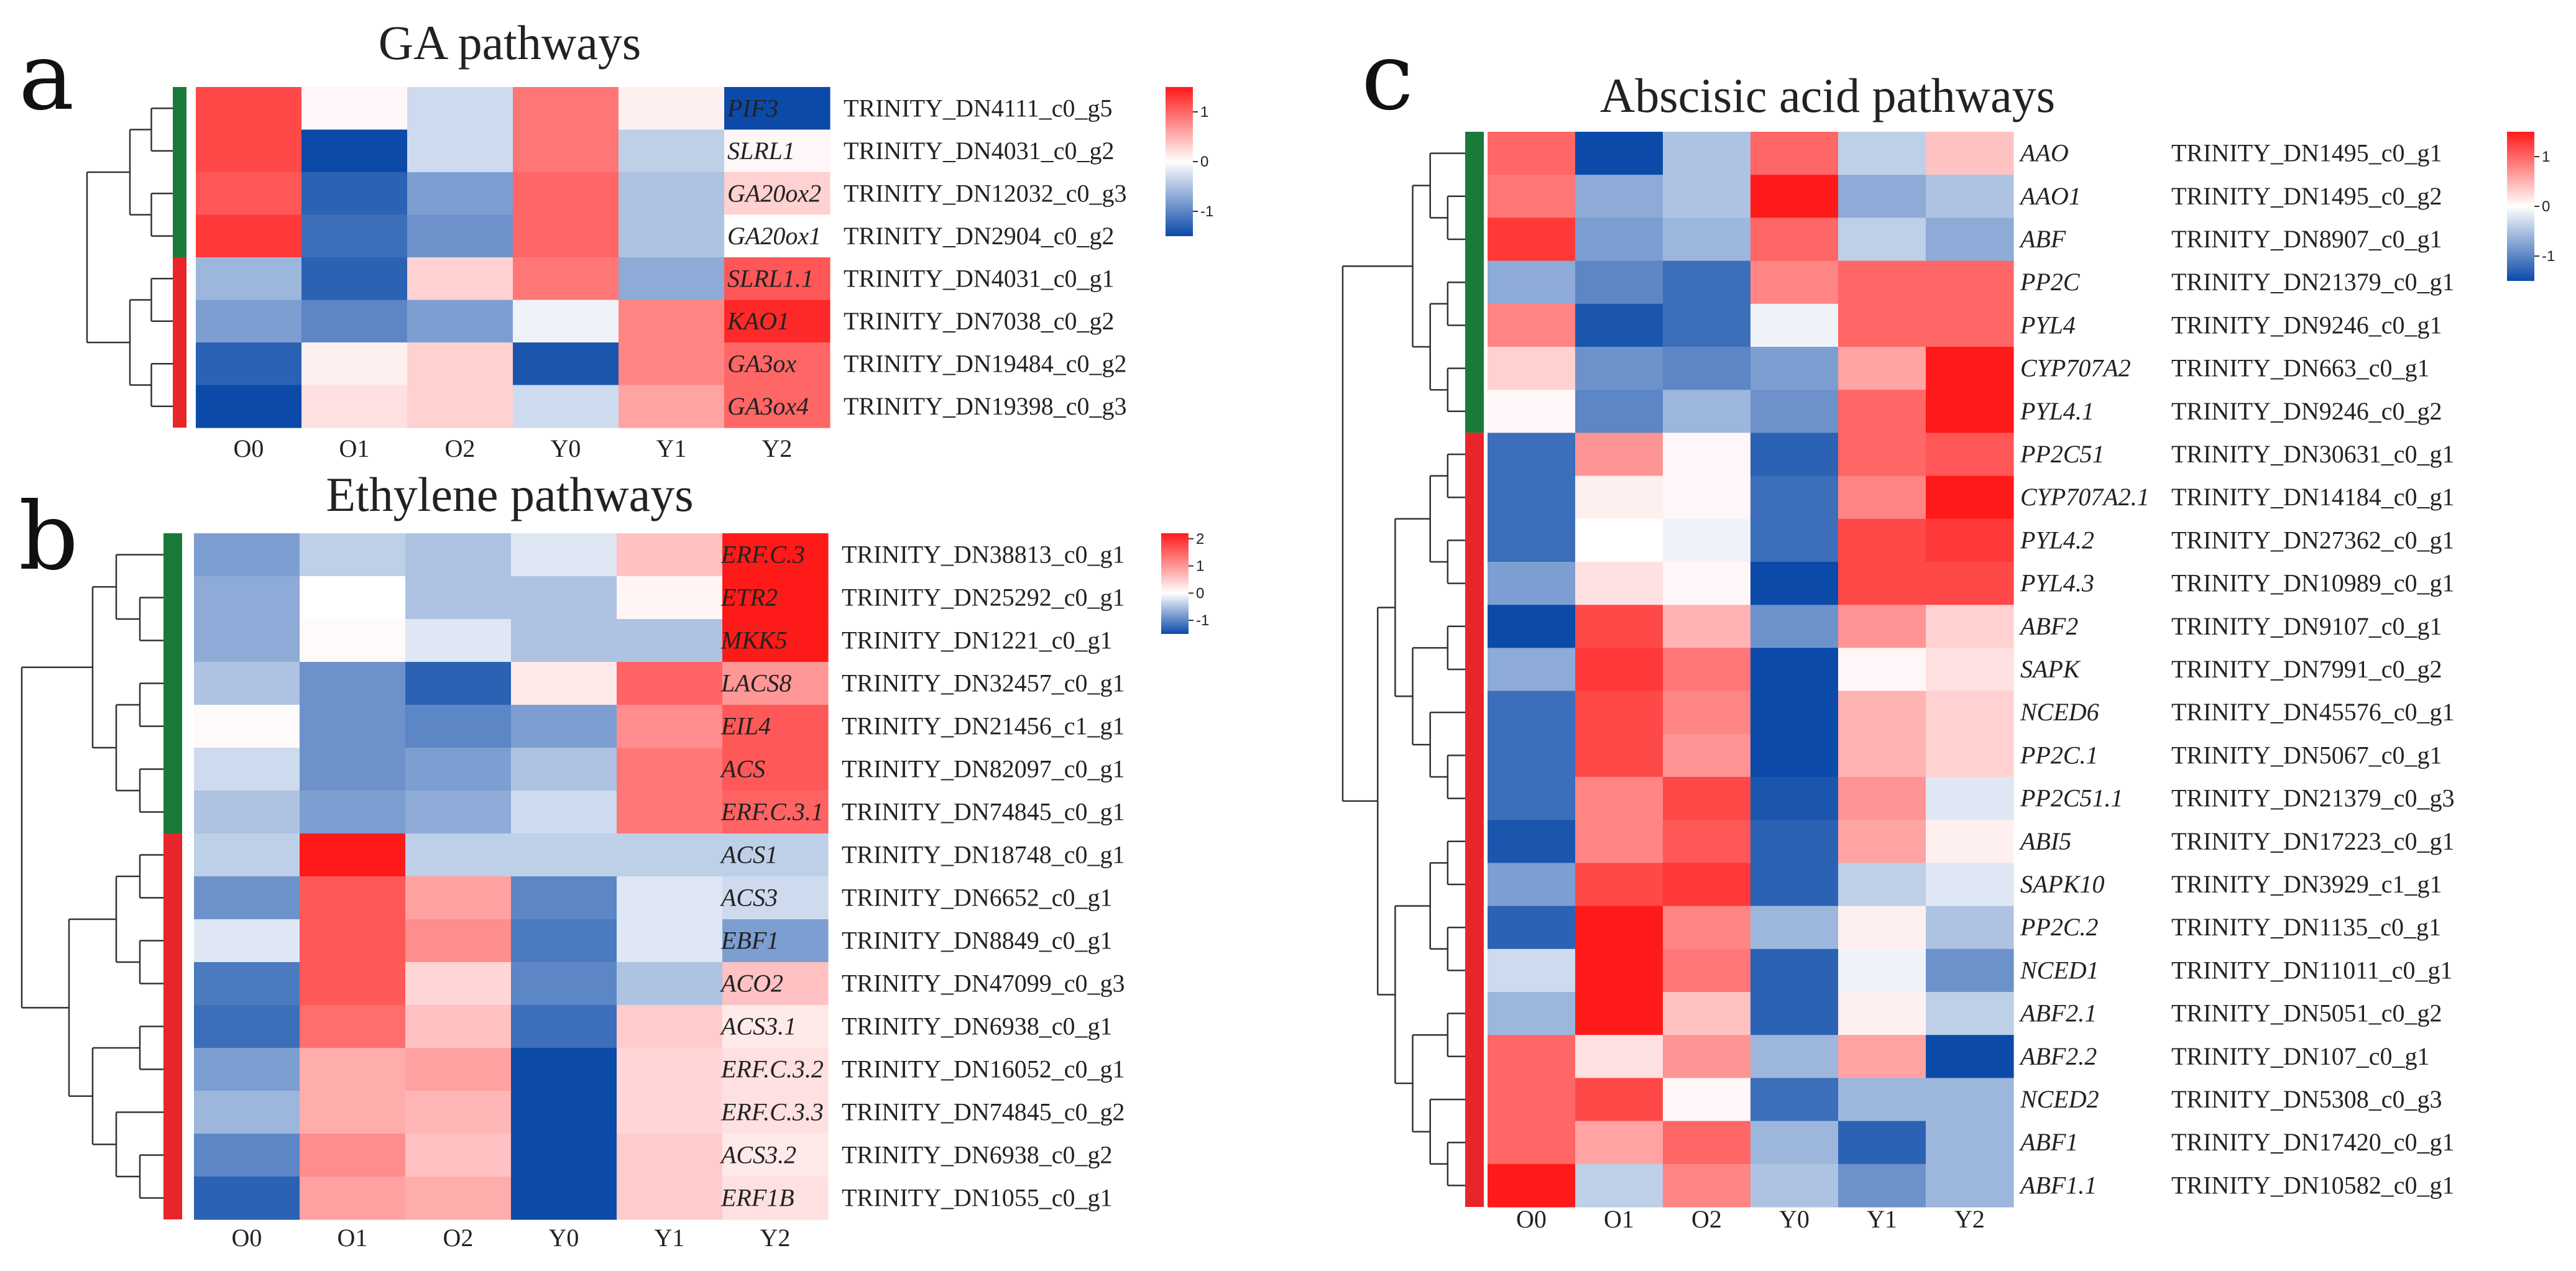 This screenshot has width=2576, height=1271. I want to click on gene-label: PP2C.1, so click(2059, 755).